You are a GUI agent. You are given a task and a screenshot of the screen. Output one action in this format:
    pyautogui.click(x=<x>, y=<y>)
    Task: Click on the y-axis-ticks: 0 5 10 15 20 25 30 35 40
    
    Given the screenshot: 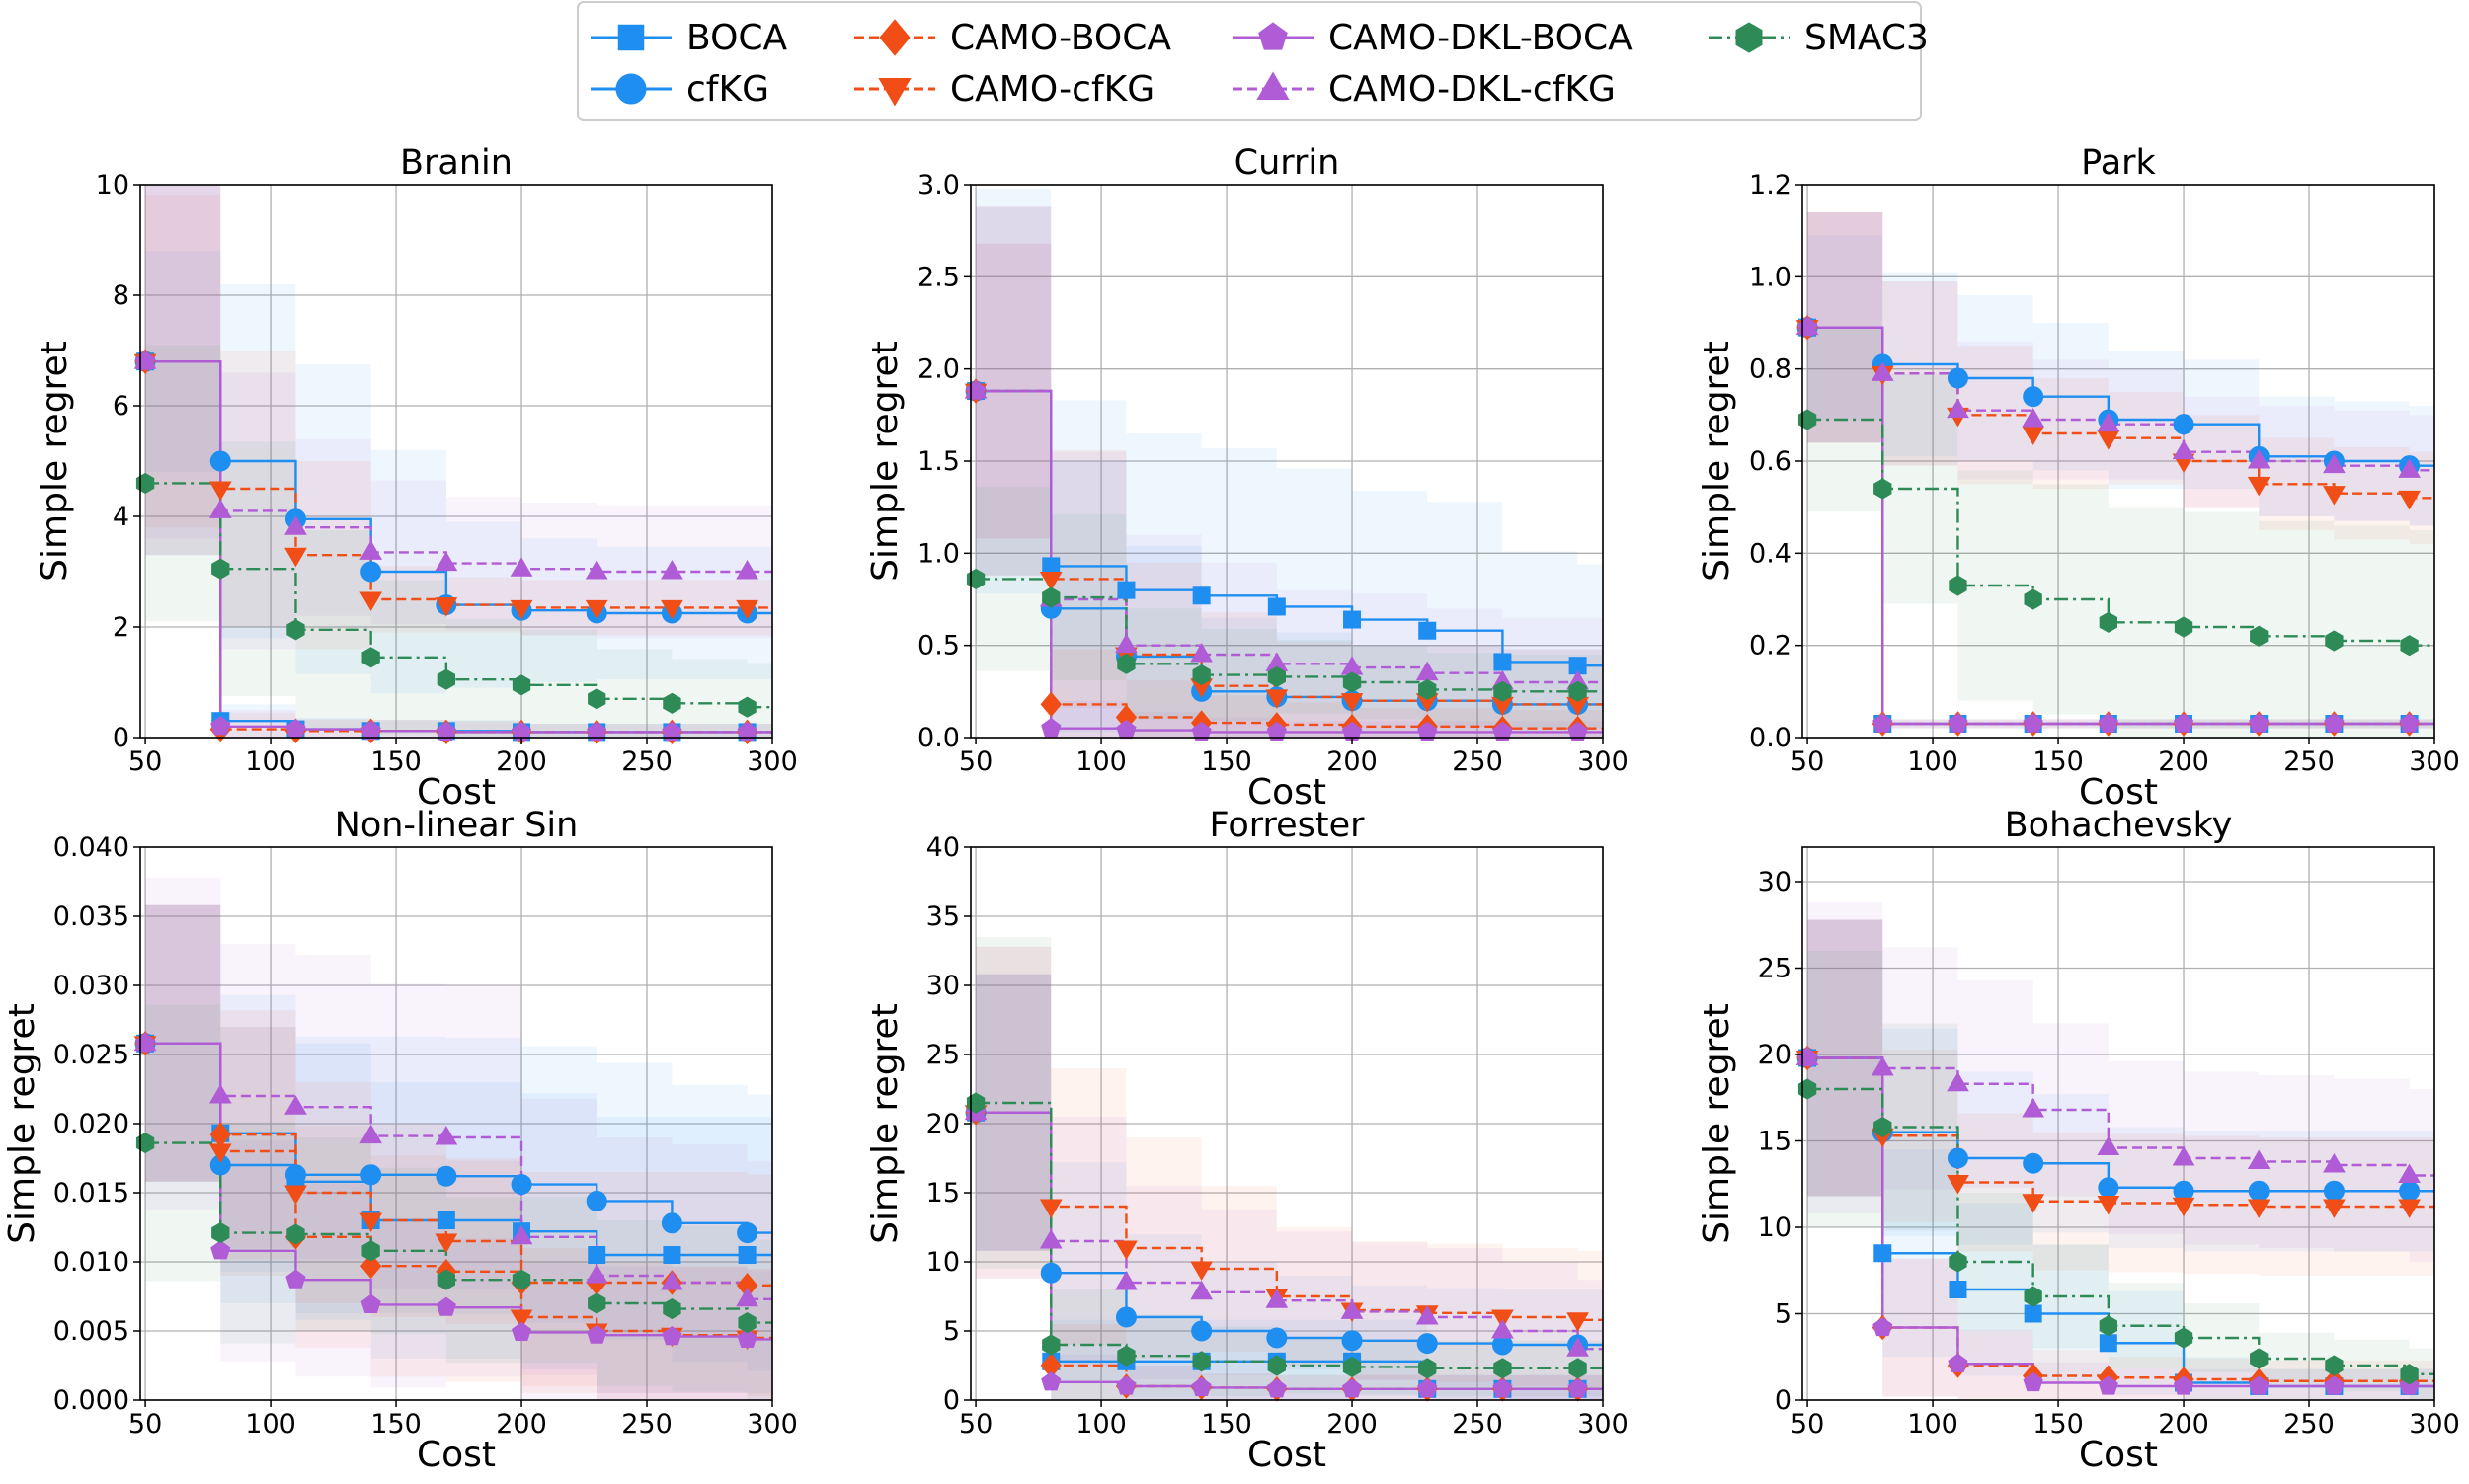 What is the action you would take?
    pyautogui.click(x=948, y=1124)
    